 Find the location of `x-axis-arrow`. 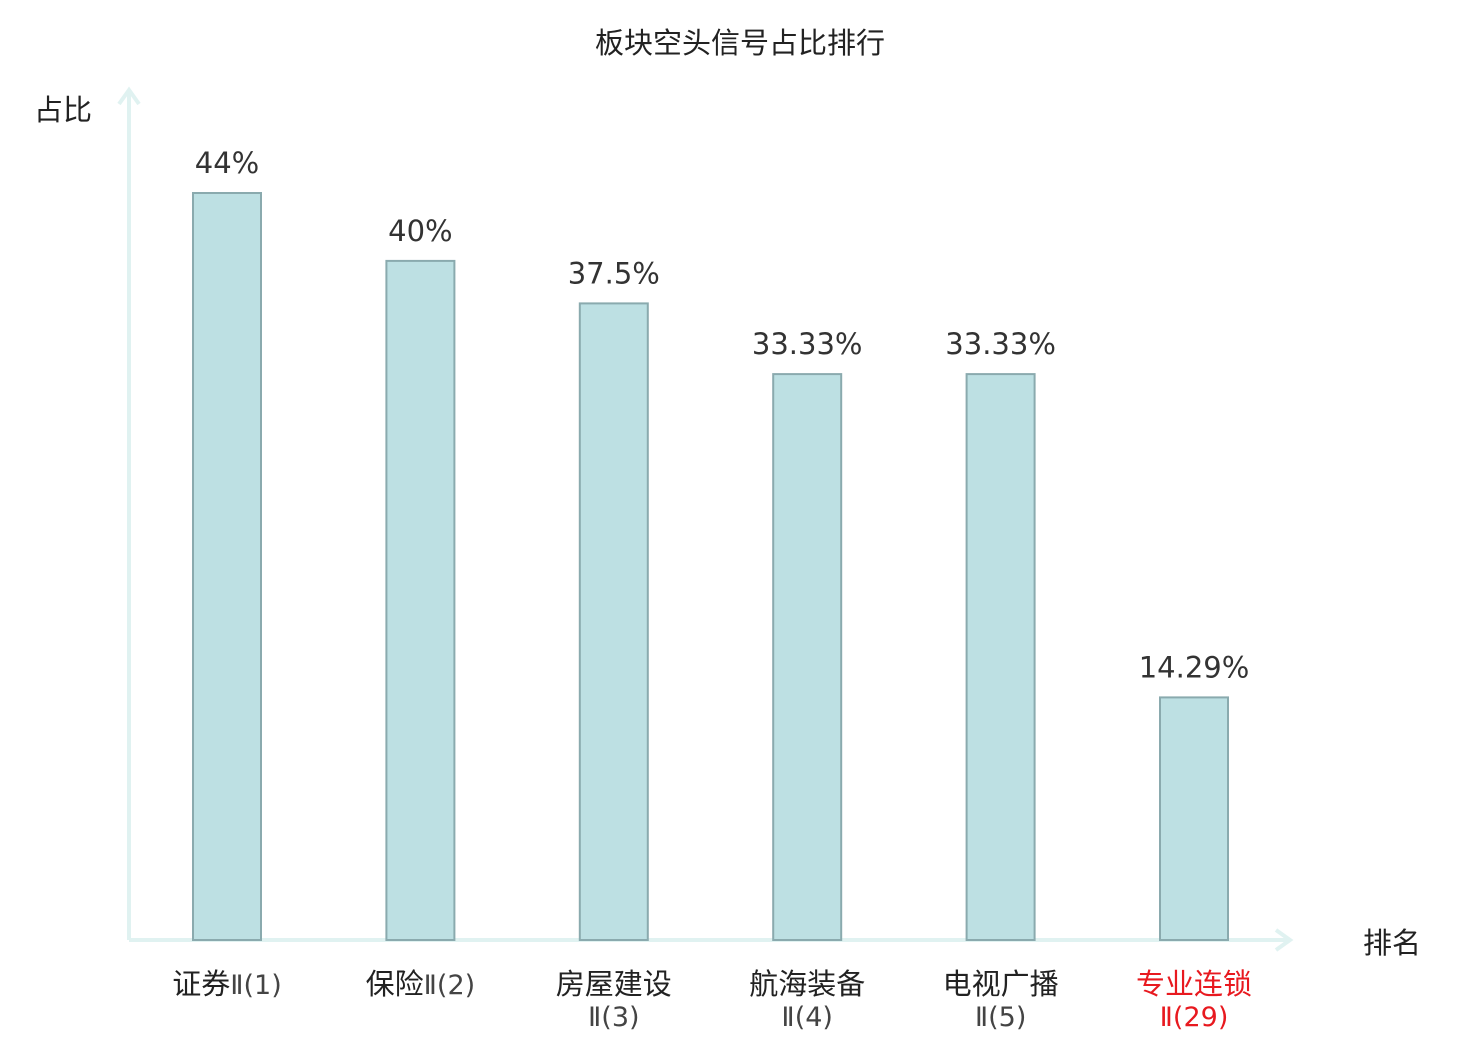

x-axis-arrow is located at coordinates (1284, 940).